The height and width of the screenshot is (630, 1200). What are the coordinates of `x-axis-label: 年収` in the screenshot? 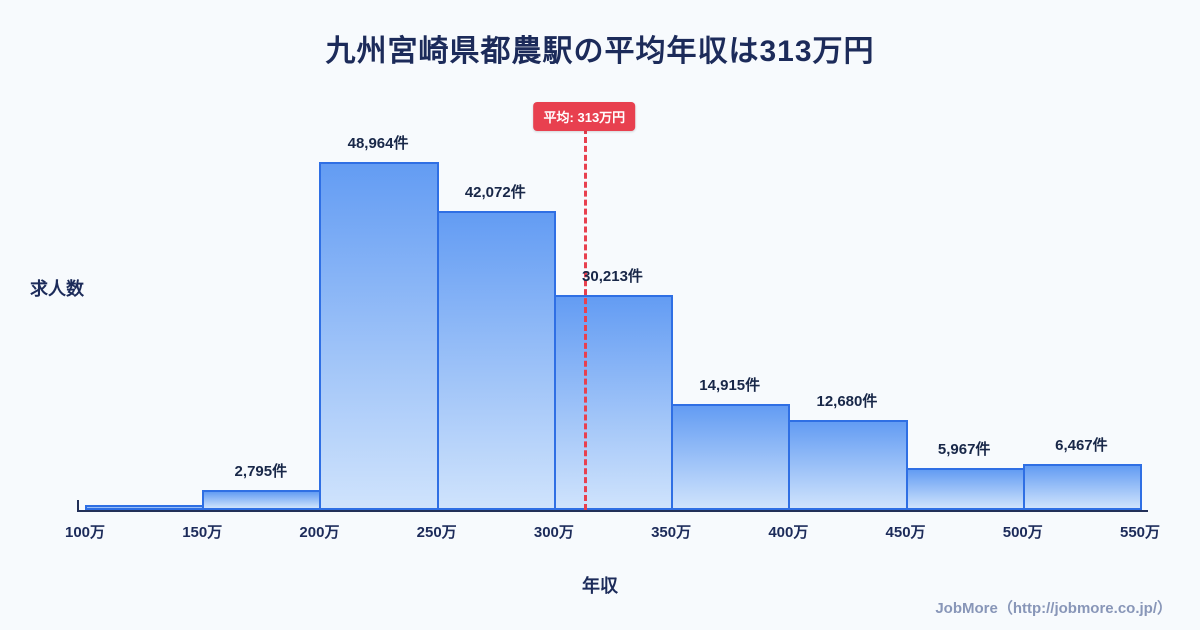 It's located at (600, 586).